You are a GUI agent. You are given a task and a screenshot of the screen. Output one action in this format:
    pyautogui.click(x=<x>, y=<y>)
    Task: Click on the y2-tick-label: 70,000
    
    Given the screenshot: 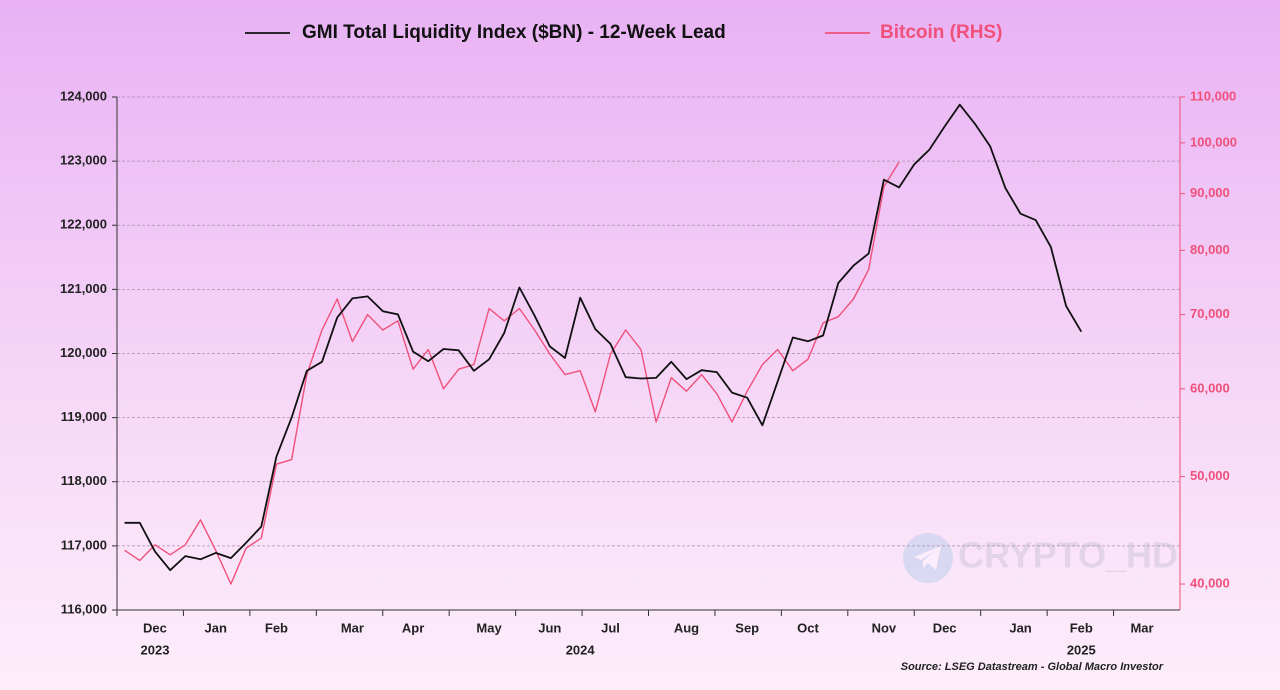 What is the action you would take?
    pyautogui.click(x=1210, y=313)
    